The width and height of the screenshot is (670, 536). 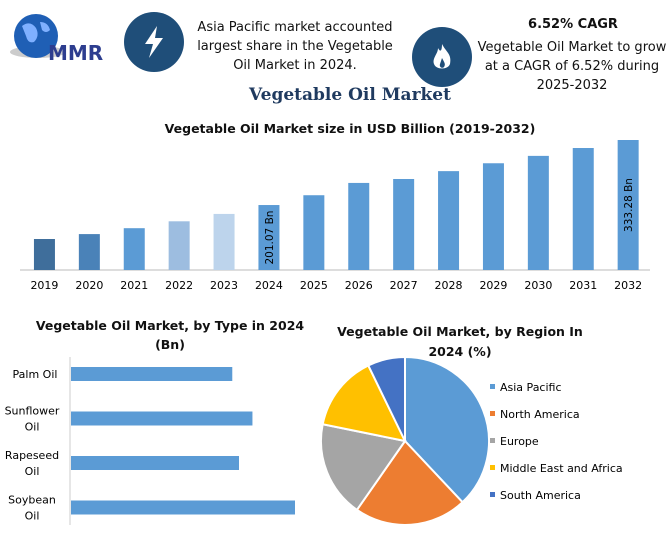 I want to click on x-tick-2029: 2029, so click(x=493, y=285).